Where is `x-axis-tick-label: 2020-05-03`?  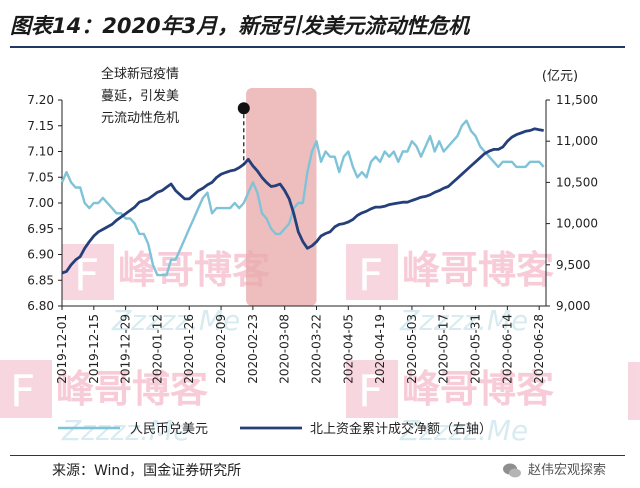 x-axis-tick-label: 2020-05-03 is located at coordinates (412, 349).